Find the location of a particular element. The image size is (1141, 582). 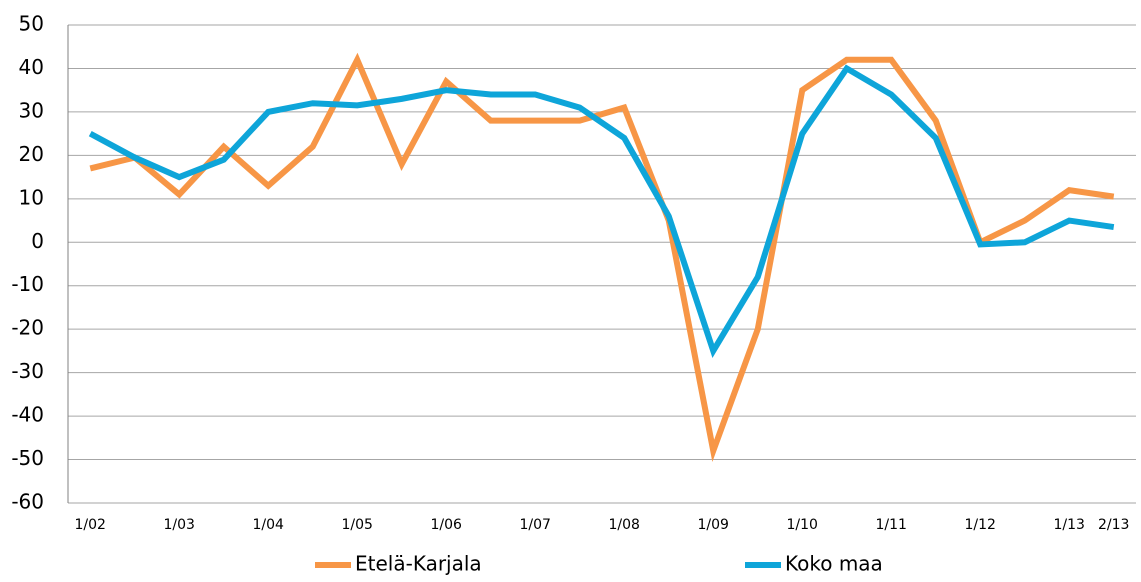

legend-label: Koko maa is located at coordinates (834, 564).